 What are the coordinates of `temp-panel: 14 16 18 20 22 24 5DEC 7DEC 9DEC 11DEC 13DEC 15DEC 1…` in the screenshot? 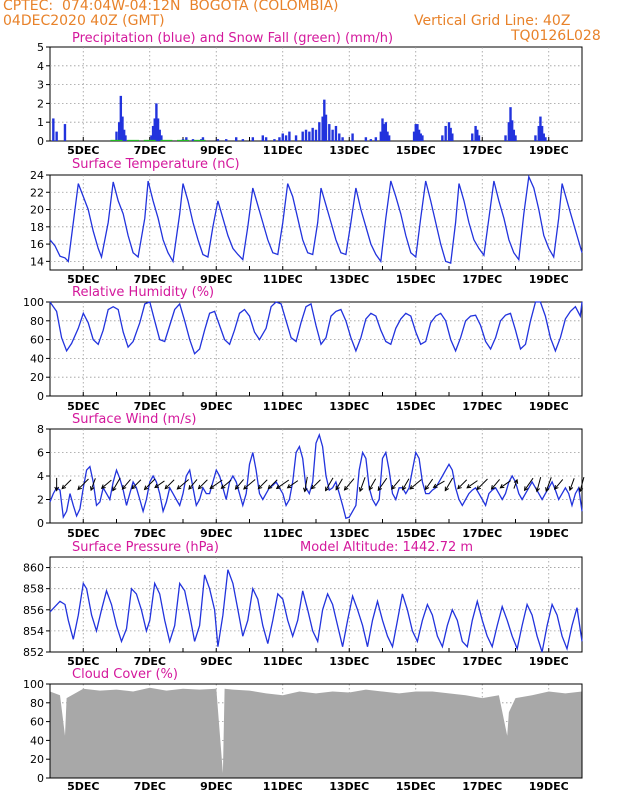 It's located at (306, 221).